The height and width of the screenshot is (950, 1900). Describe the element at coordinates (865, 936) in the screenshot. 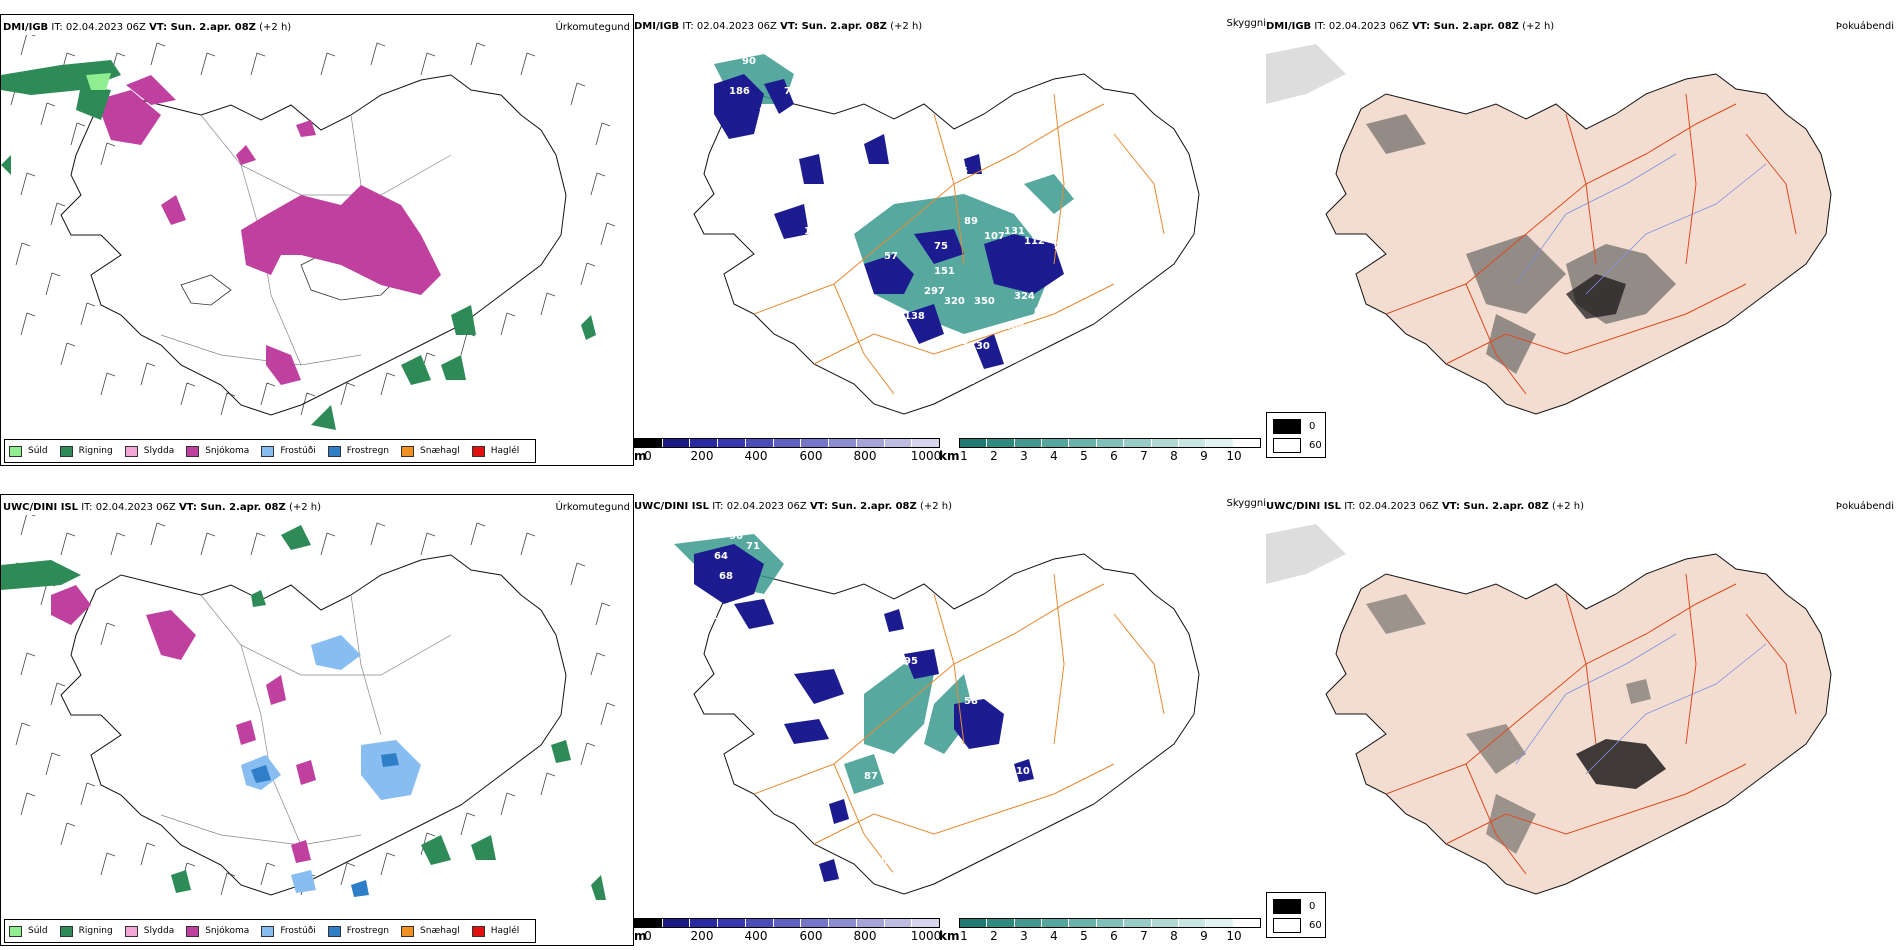

I see `tick: 800` at that location.